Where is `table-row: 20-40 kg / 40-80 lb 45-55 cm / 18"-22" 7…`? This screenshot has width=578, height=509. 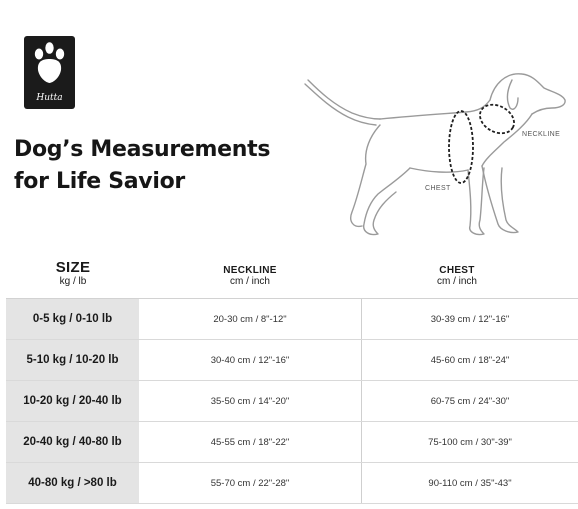
table-row: 20-40 kg / 40-80 lb 45-55 cm / 18"-22" 7… is located at coordinates (292, 442).